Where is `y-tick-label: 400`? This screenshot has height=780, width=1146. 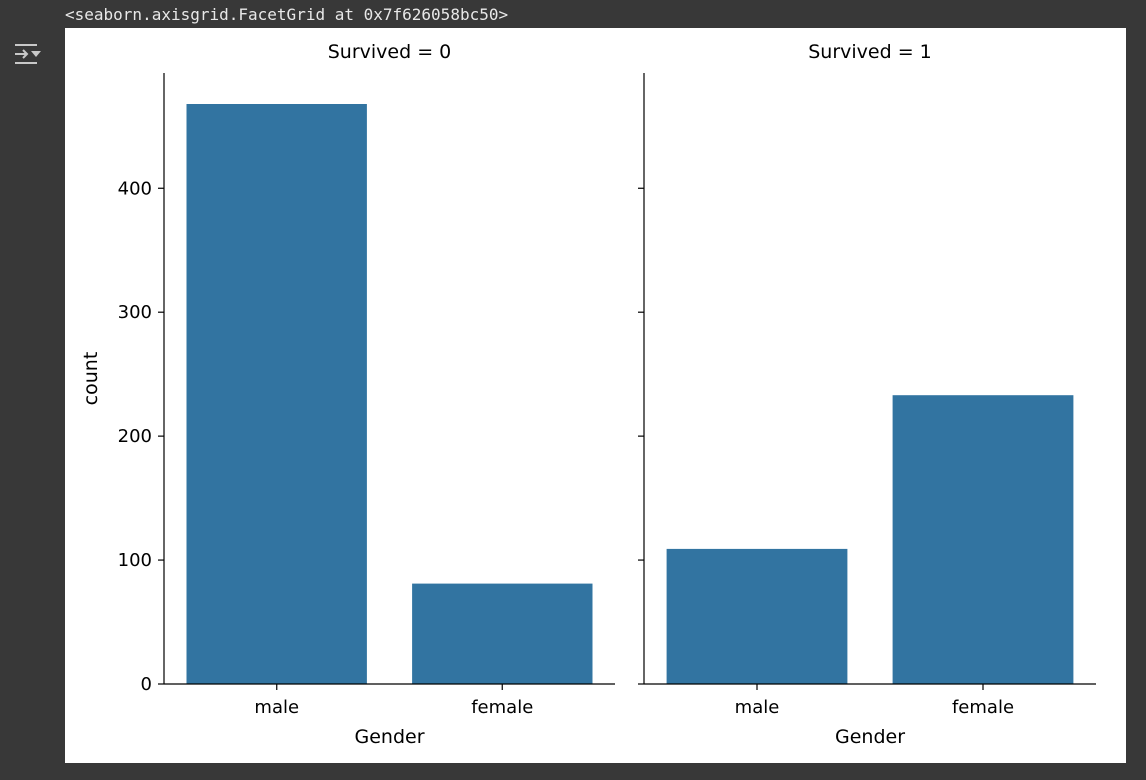 y-tick-label: 400 is located at coordinates (135, 188).